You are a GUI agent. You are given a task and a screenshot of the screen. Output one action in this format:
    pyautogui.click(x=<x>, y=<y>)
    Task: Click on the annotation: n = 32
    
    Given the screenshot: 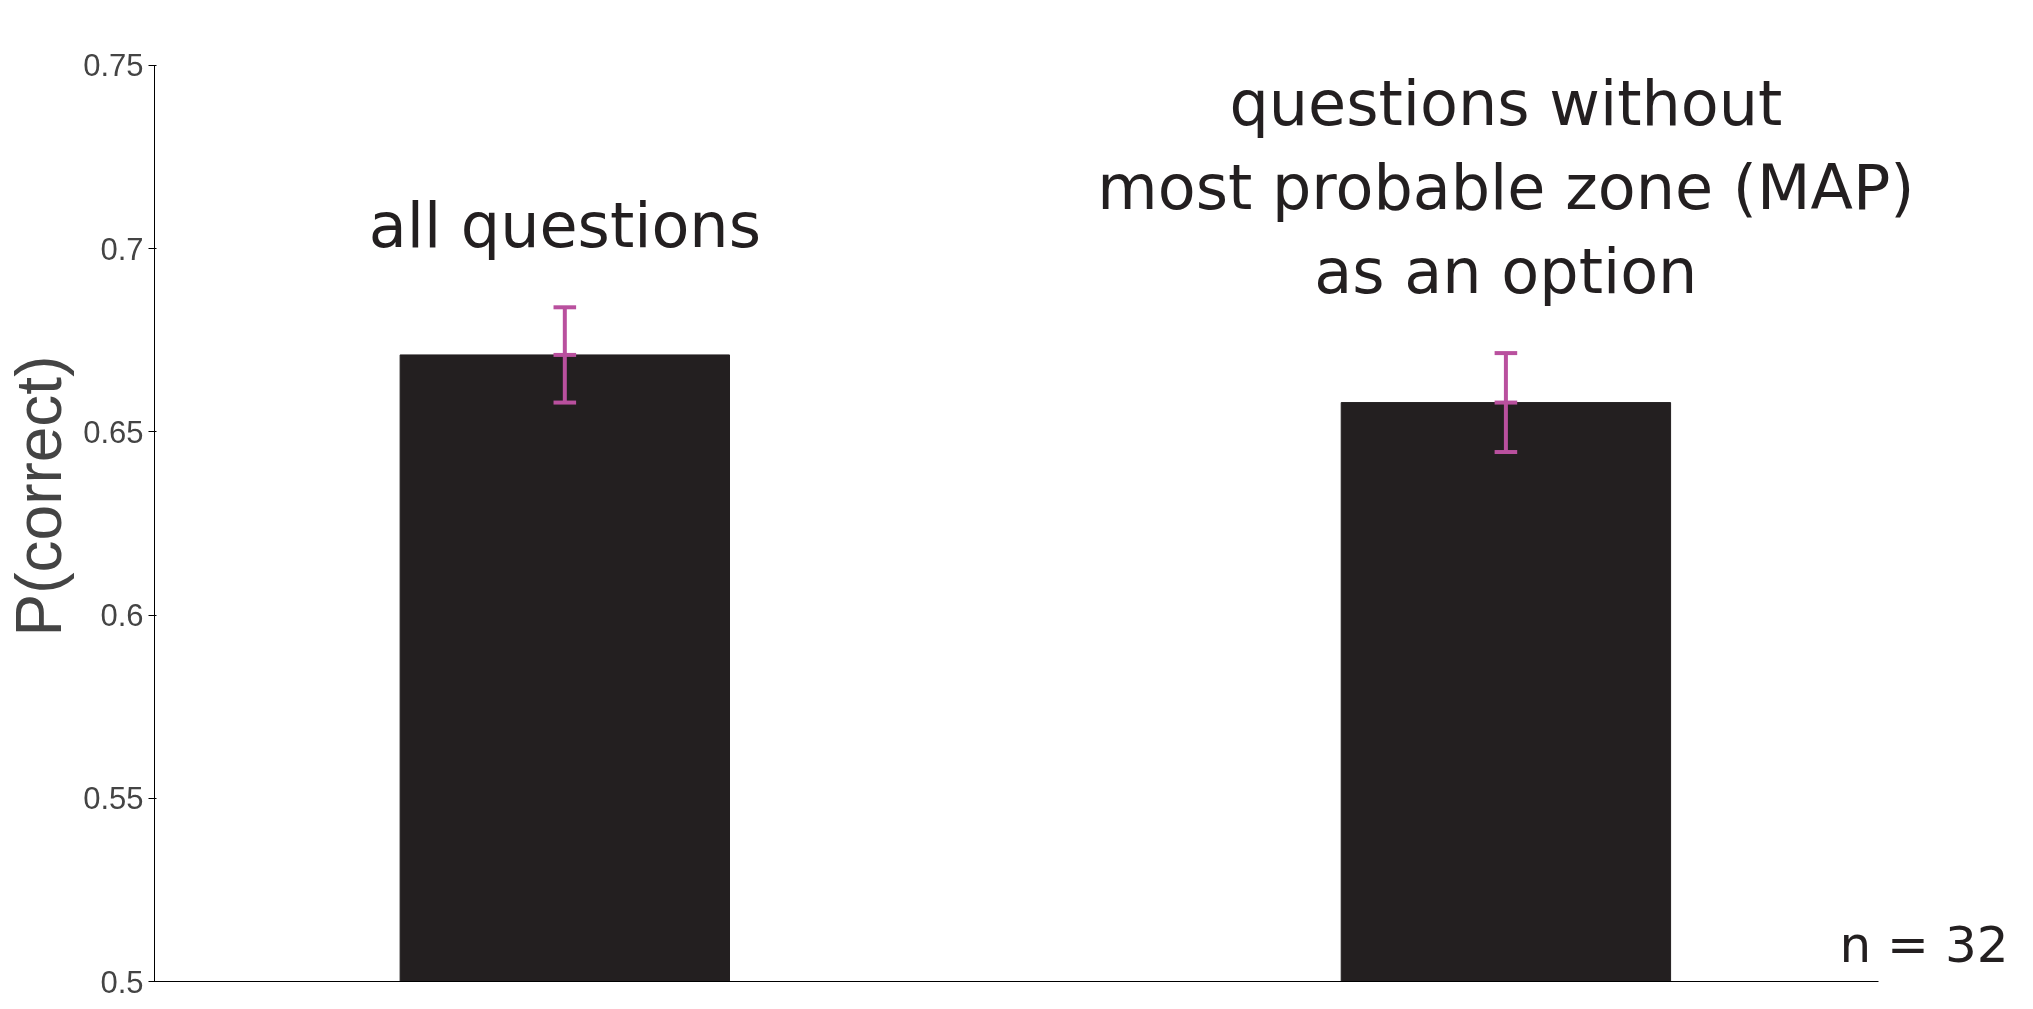 What is the action you would take?
    pyautogui.click(x=1924, y=944)
    